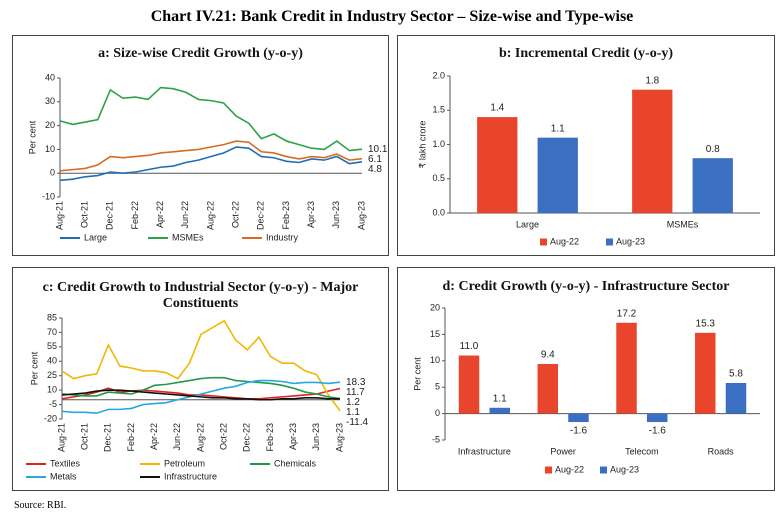 This screenshot has height=522, width=784. Describe the element at coordinates (32, 137) in the screenshot. I see `y-axis-title: Per cent` at that location.